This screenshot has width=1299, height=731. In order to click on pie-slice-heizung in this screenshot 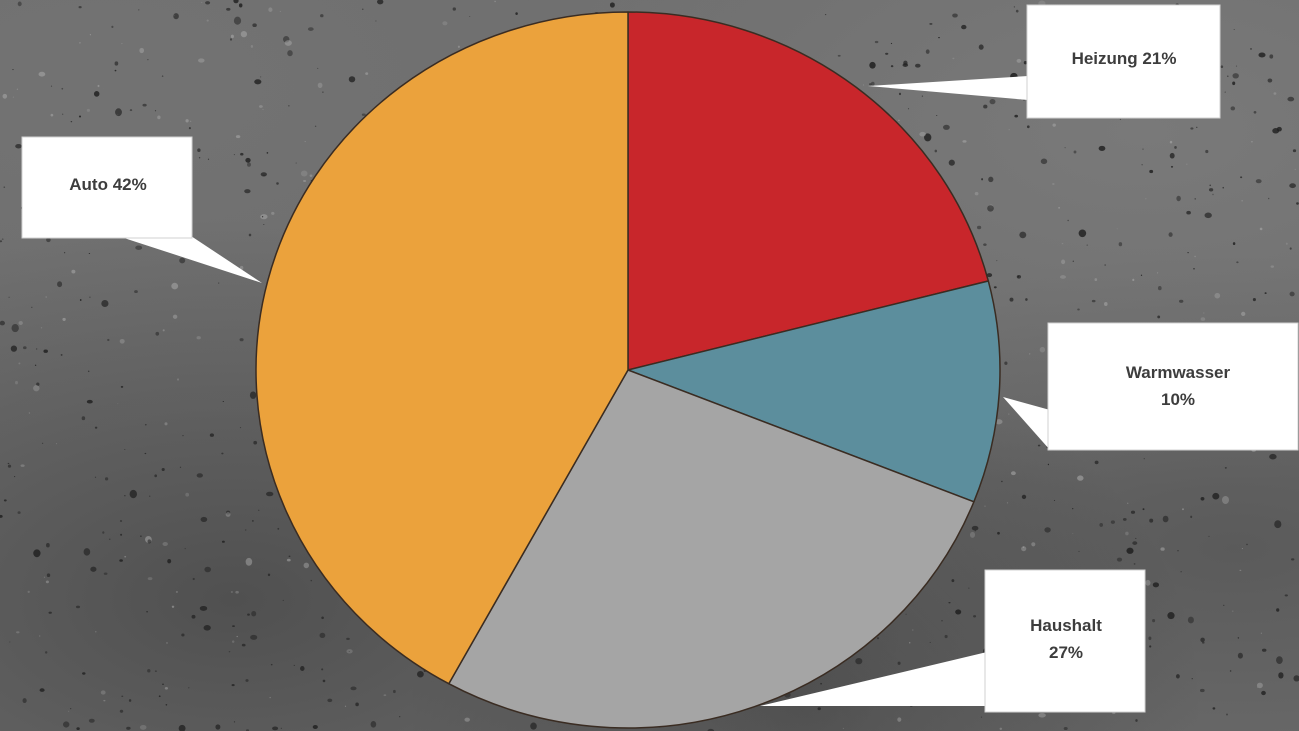, I will do `click(808, 191)`.